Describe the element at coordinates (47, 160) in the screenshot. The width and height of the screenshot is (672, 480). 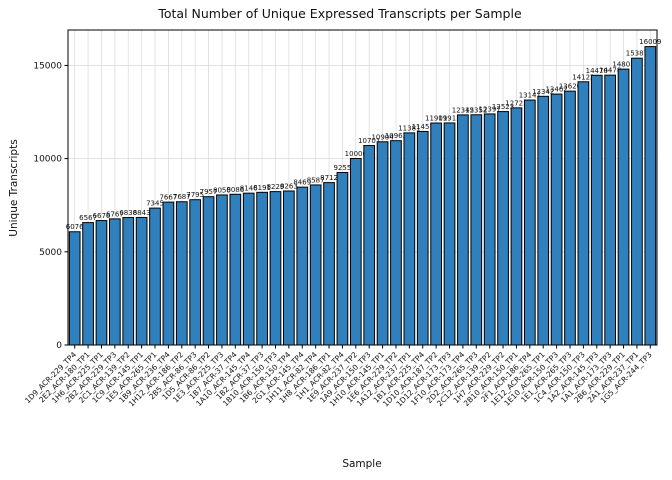
I see `y-tick-label: 10000` at that location.